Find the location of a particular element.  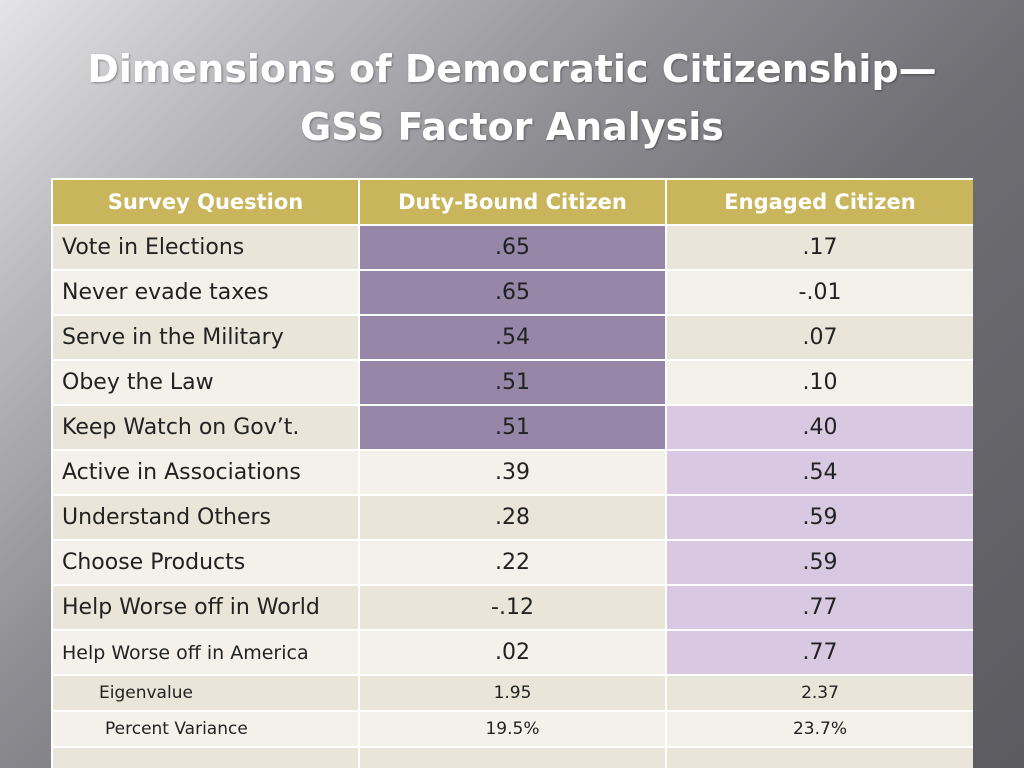

duty-loading-cell: .28 is located at coordinates (512, 517).